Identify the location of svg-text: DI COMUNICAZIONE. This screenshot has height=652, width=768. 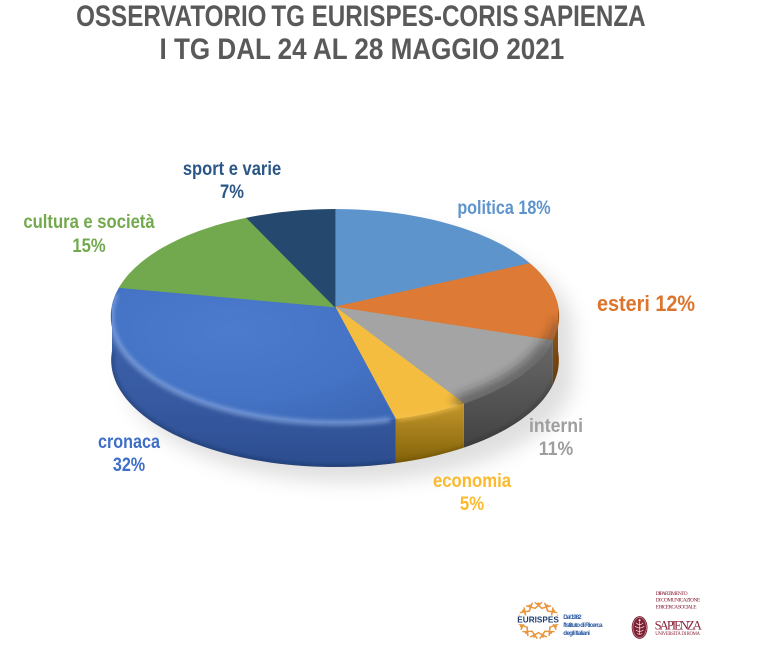
(678, 601).